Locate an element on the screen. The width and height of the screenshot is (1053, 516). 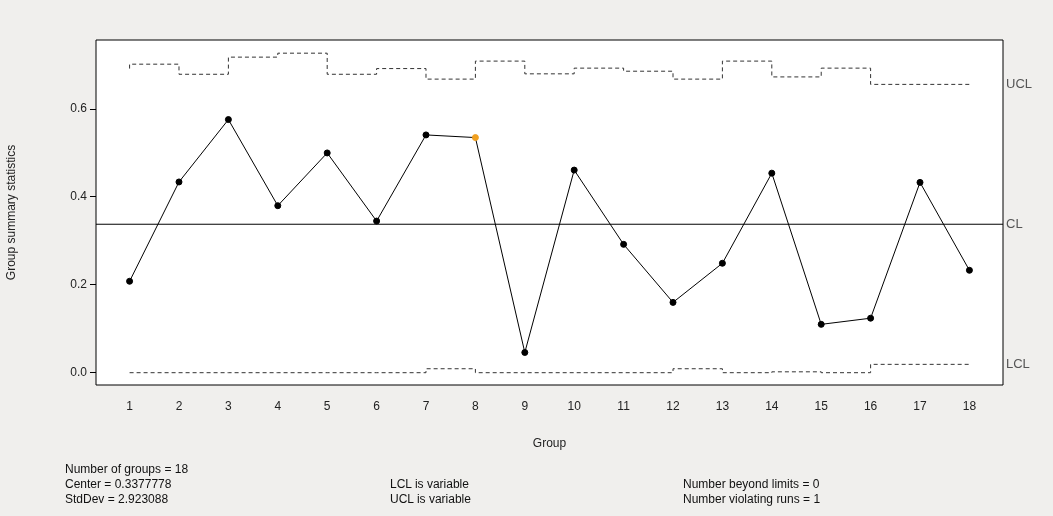
text: UCL is located at coordinates (1019, 83).